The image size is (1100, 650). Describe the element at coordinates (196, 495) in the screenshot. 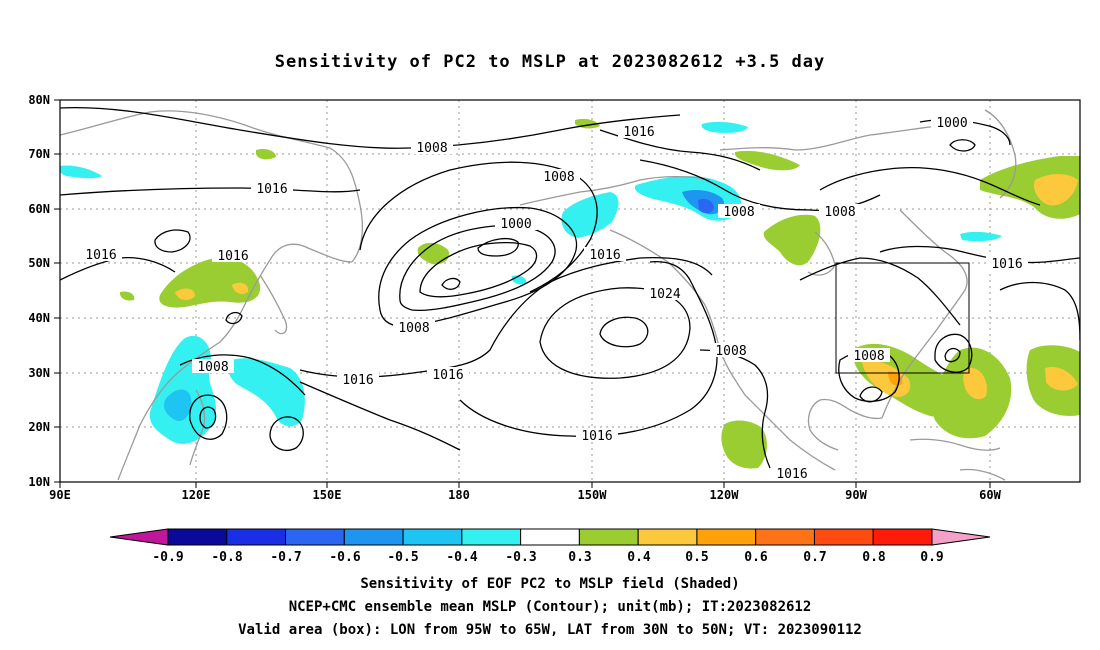

I see `lon-tick-label: 120E` at that location.